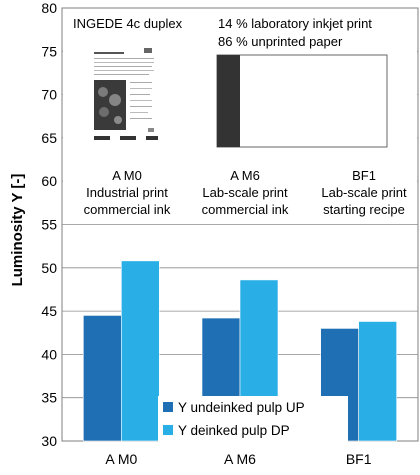 This screenshot has height=475, width=420. I want to click on sample-desc2-a-m0: commercial ink, so click(127, 209).